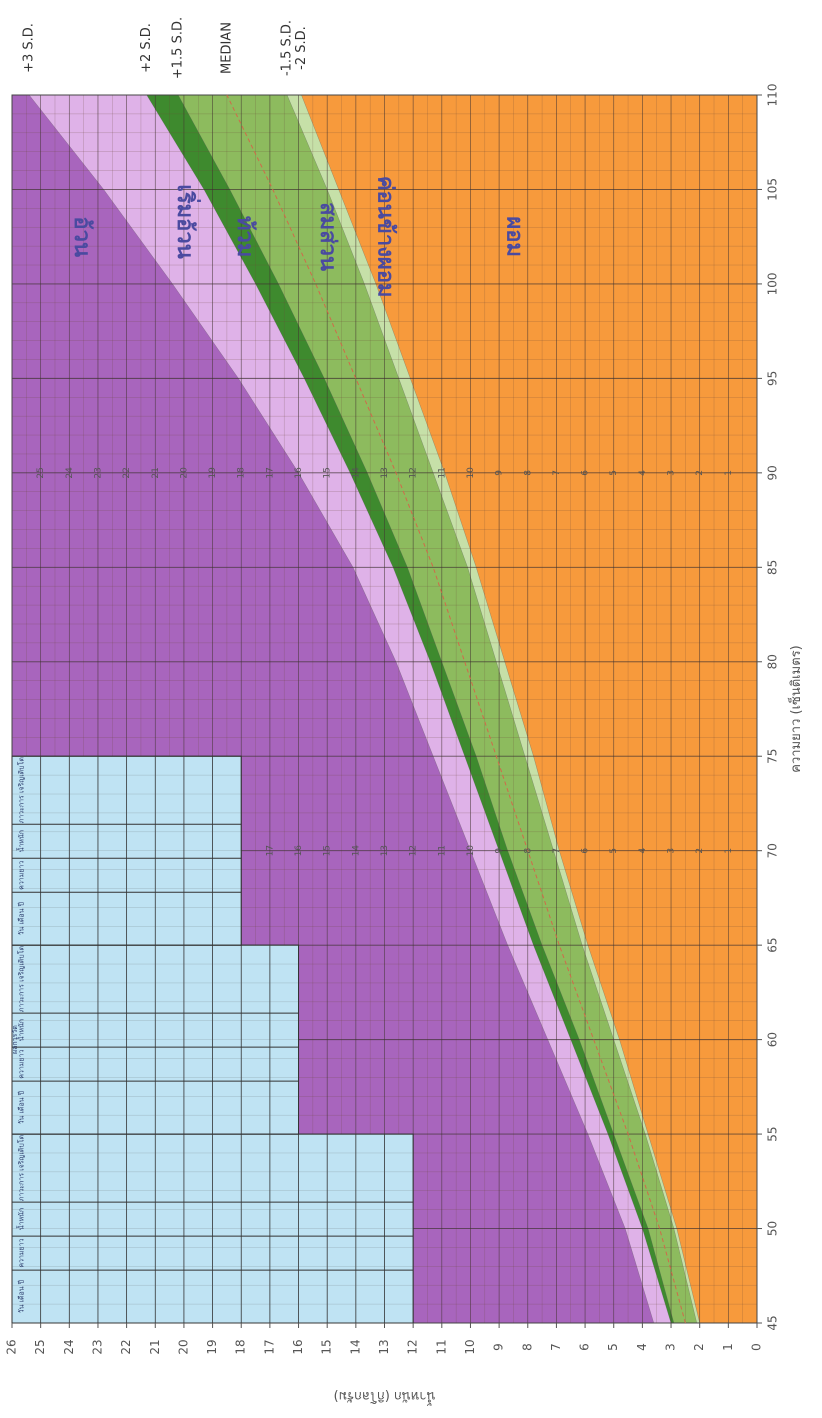  What do you see at coordinates (585, 1347) in the screenshot?
I see `y-tick-label: 6` at bounding box center [585, 1347].